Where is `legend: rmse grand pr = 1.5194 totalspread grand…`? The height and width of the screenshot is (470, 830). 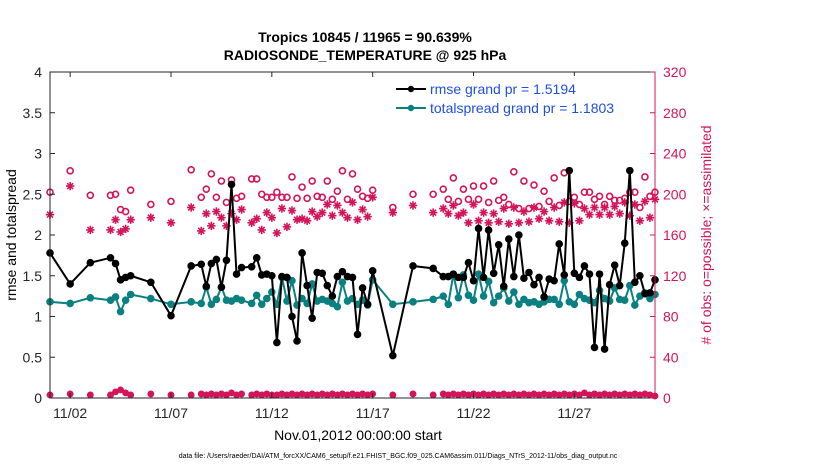 legend: rmse grand pr = 1.5194 totalspread grand… is located at coordinates (516, 100).